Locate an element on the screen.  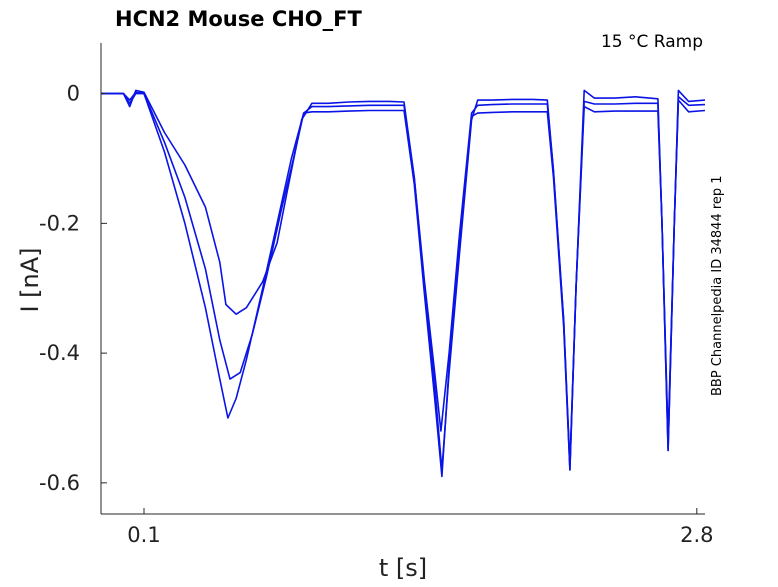
chart-title: HCN2 Mouse CHO_FT is located at coordinates (238, 19).